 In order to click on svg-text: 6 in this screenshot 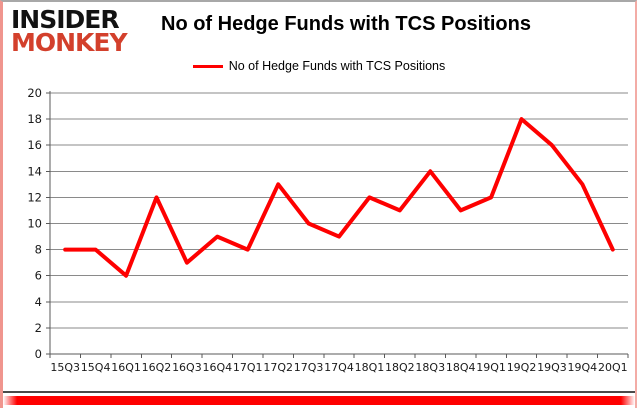, I will do `click(38, 276)`.